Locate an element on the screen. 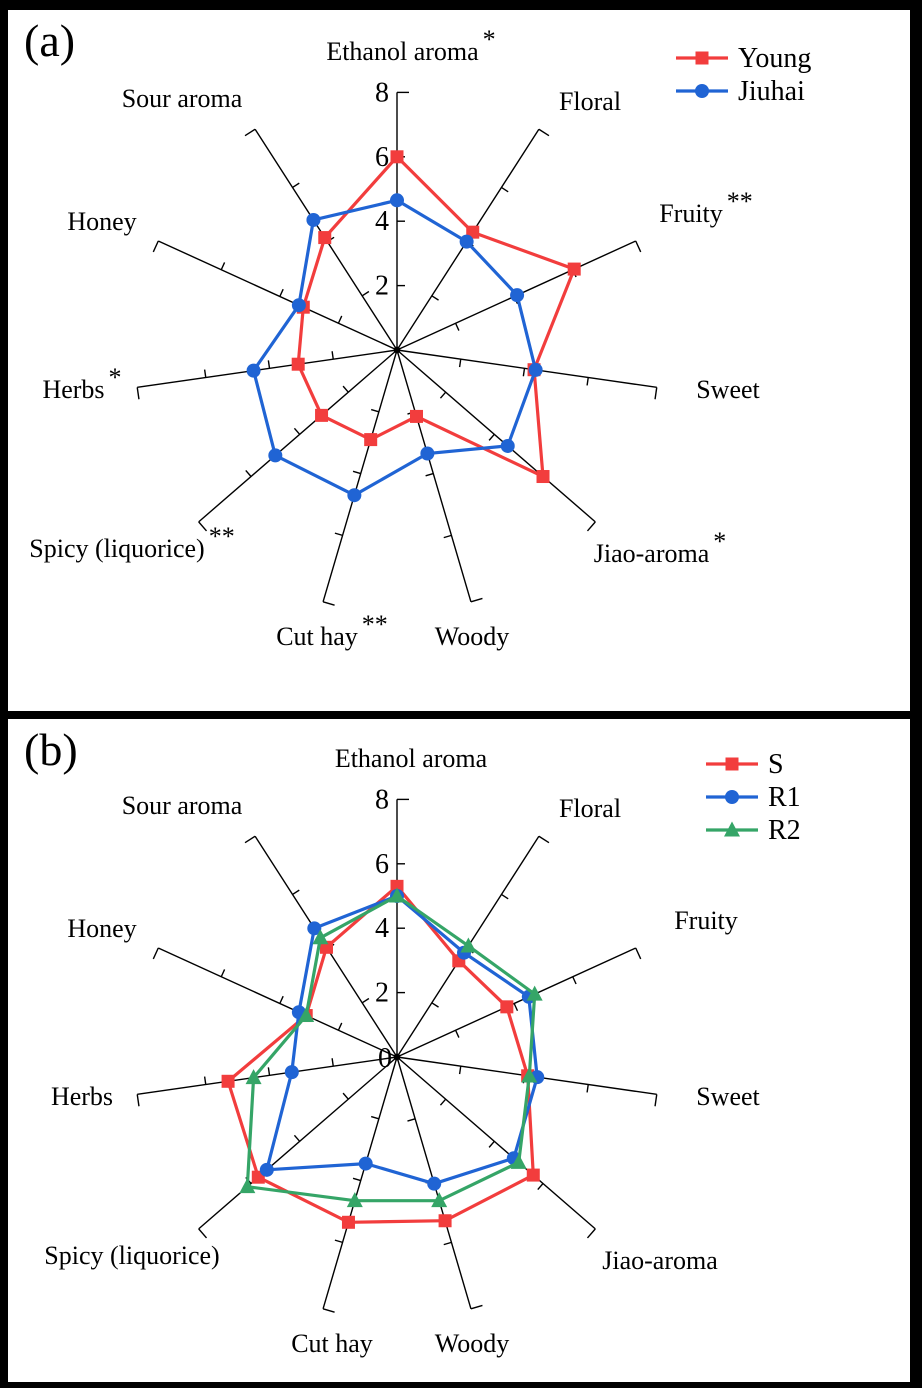  legend-marker-square is located at coordinates (702, 58).